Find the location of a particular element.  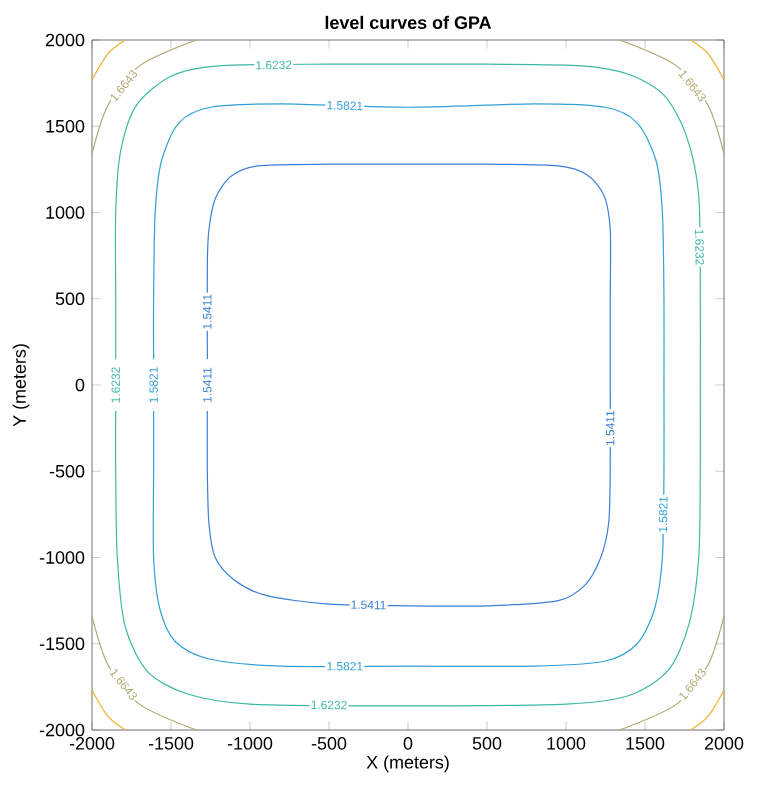

x-tick-label: -500 is located at coordinates (329, 743).